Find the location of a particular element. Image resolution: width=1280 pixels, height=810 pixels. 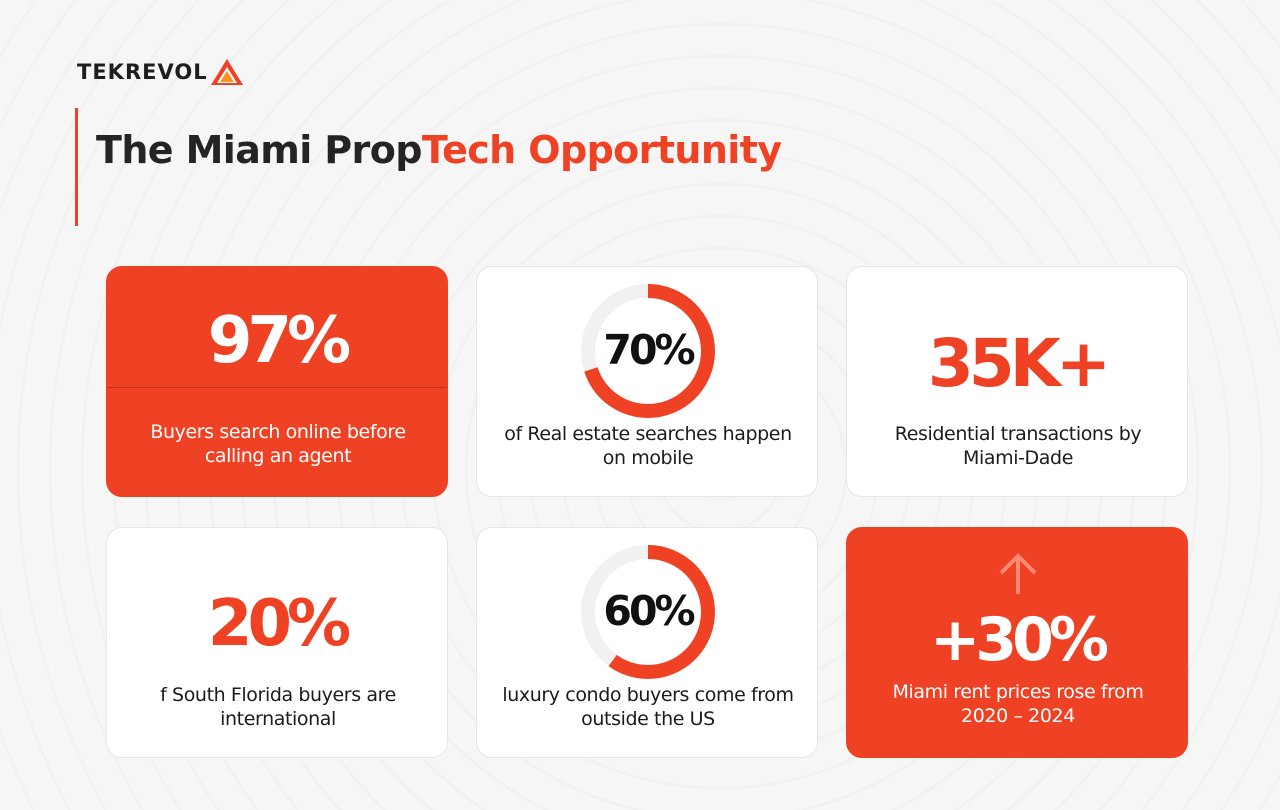

card-divider is located at coordinates (277, 387).